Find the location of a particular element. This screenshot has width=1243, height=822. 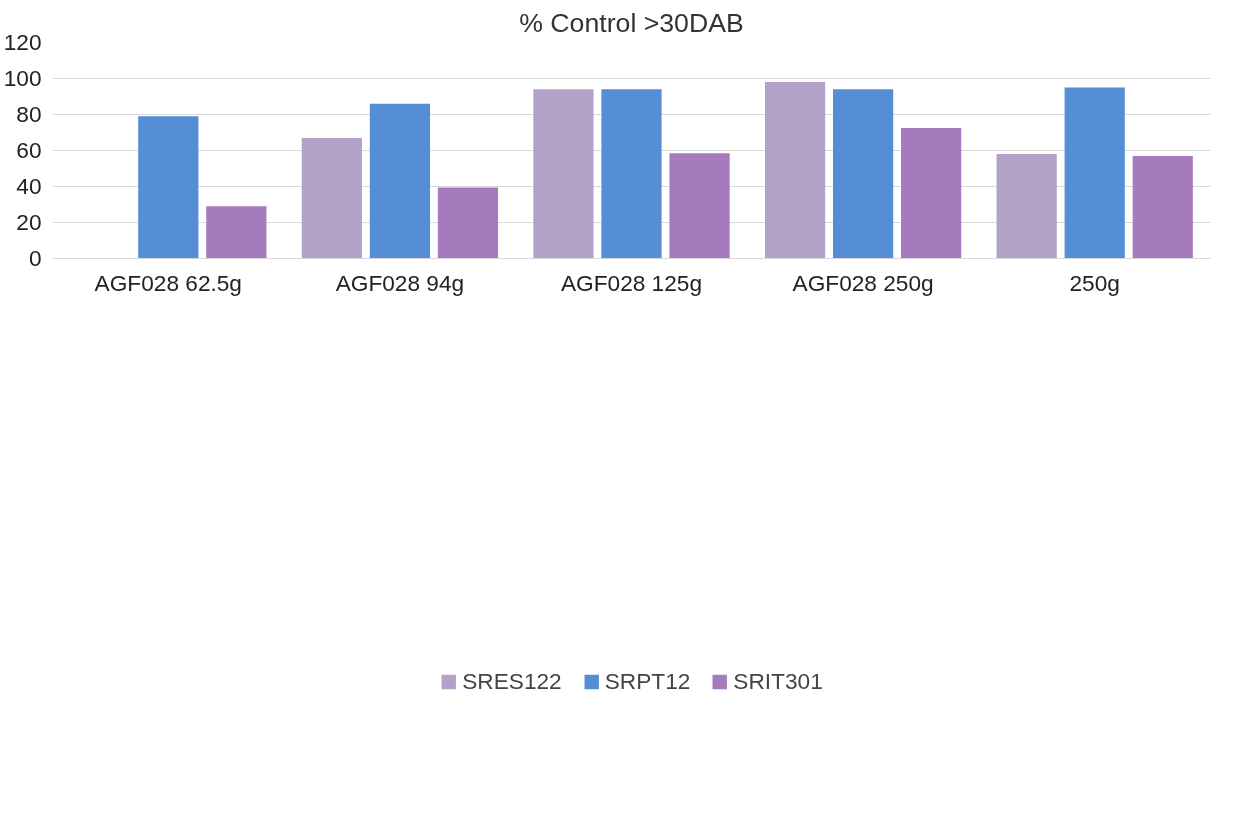

y-tick-label: 100 is located at coordinates (22, 78).